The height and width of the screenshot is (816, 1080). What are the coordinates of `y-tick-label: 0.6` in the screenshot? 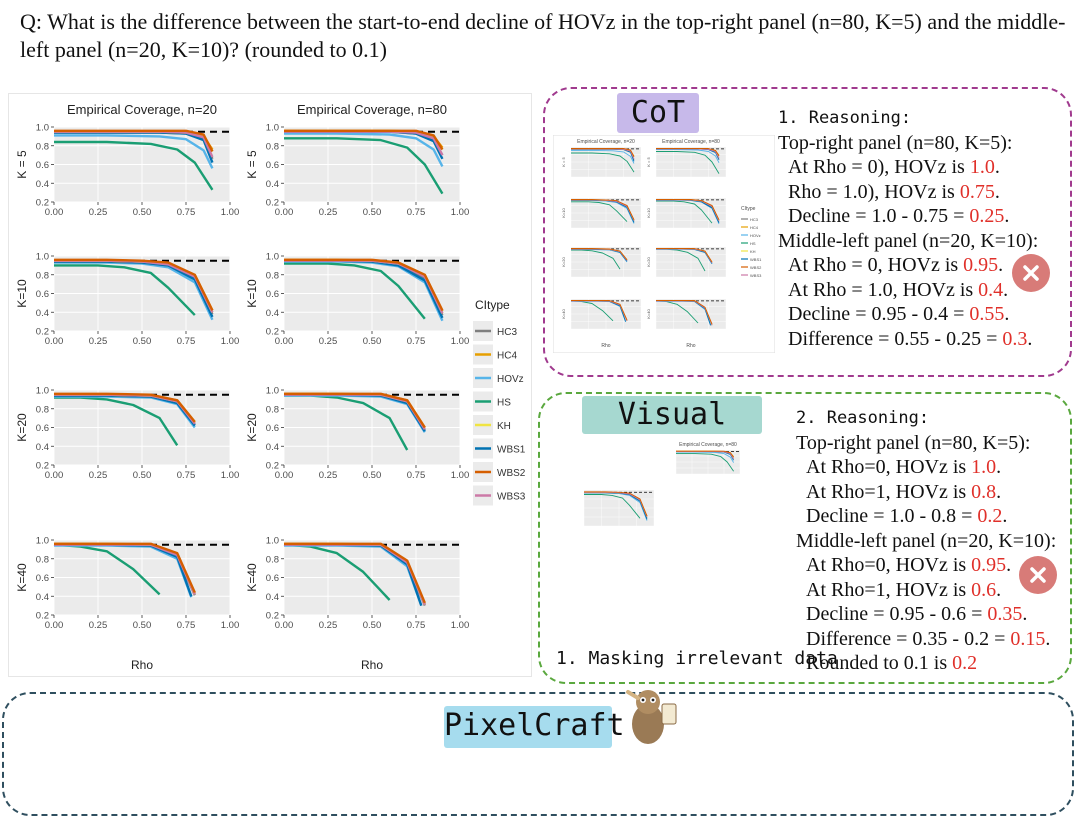 It's located at (42, 428).